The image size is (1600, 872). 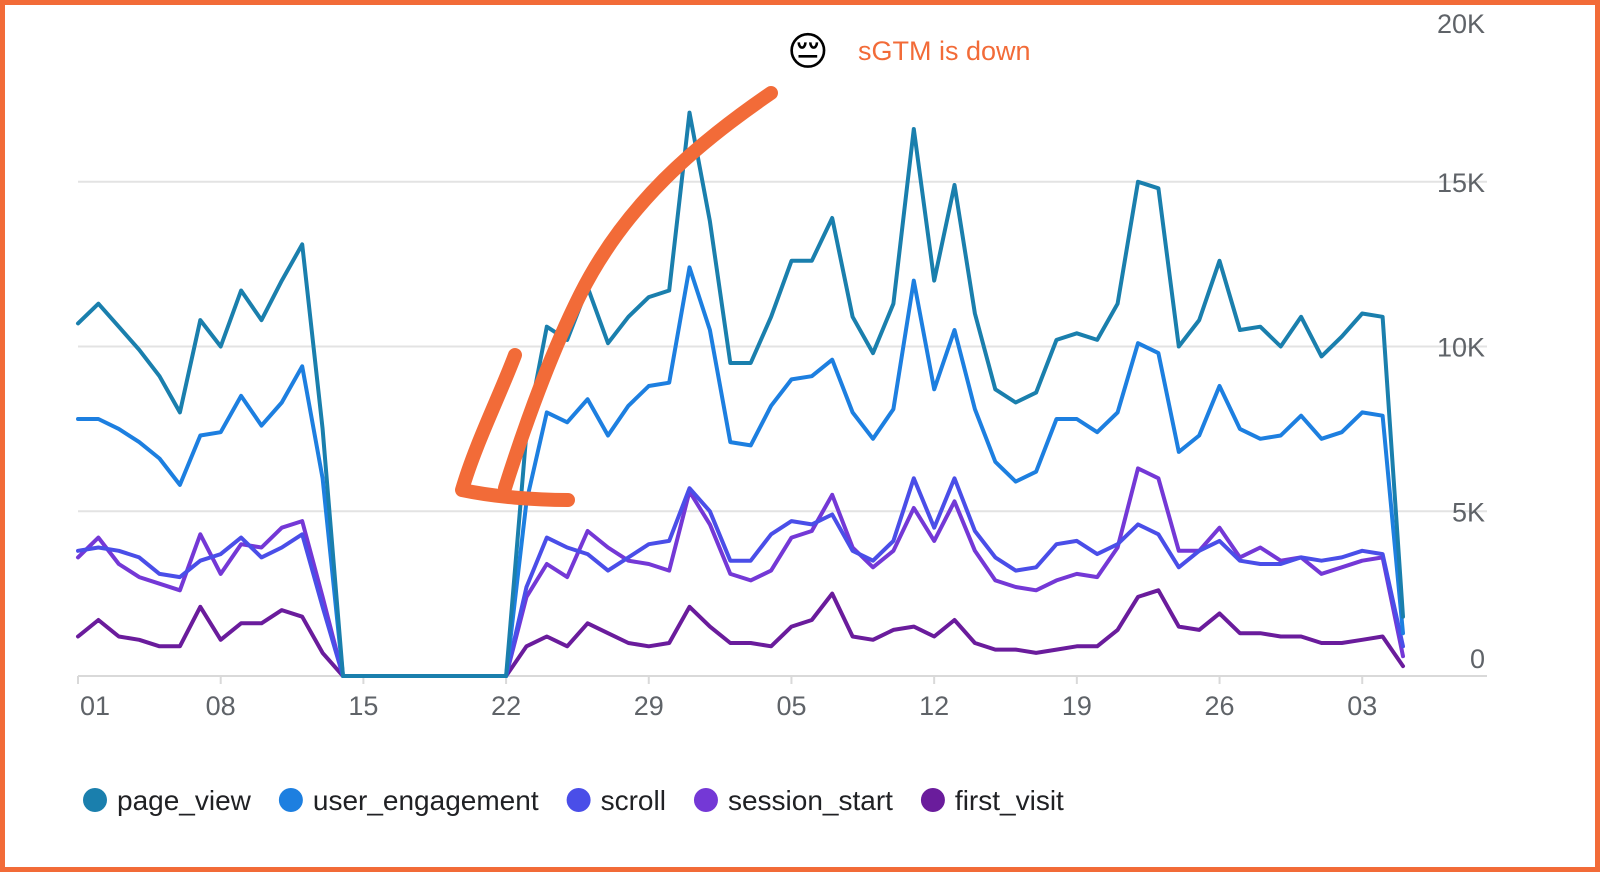 I want to click on legend-label: session_start, so click(x=810, y=800).